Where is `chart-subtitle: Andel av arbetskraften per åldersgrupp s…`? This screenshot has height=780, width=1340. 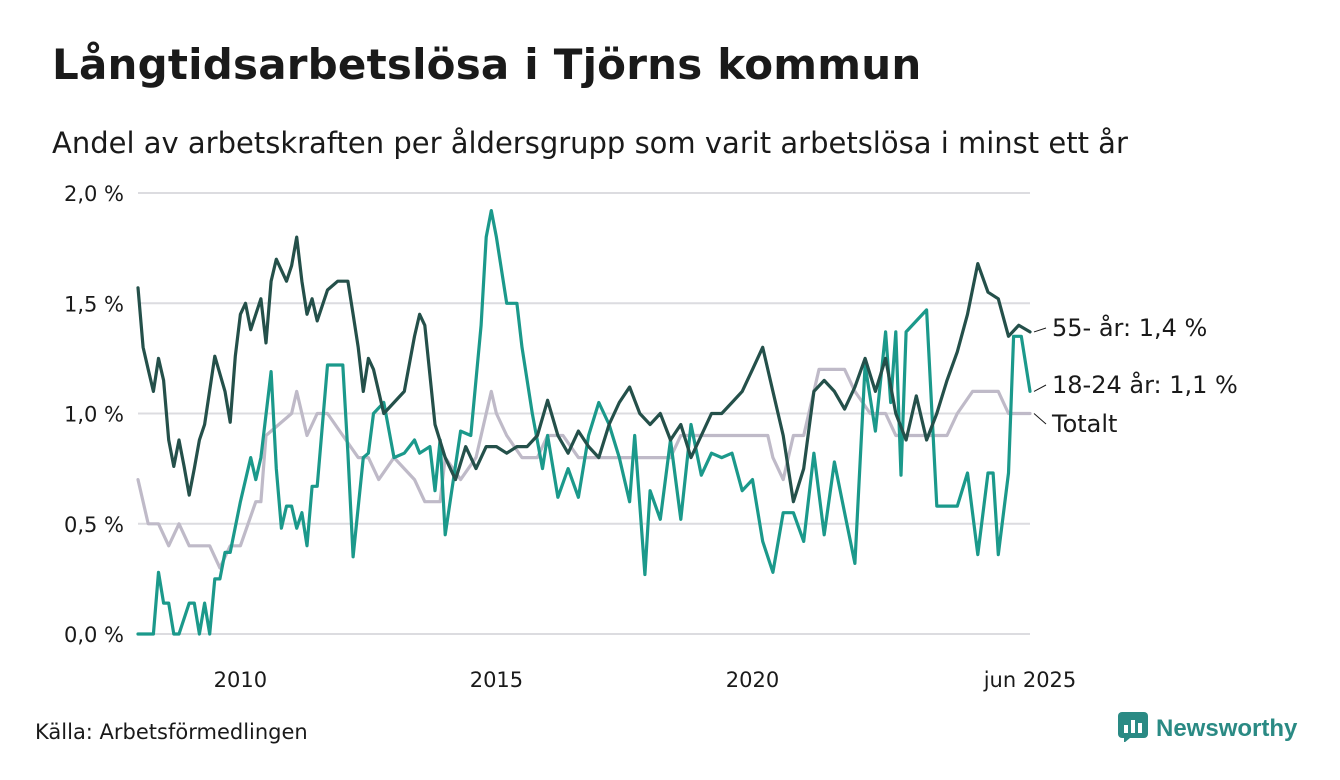 chart-subtitle: Andel av arbetskraften per åldersgrupp s… is located at coordinates (590, 143).